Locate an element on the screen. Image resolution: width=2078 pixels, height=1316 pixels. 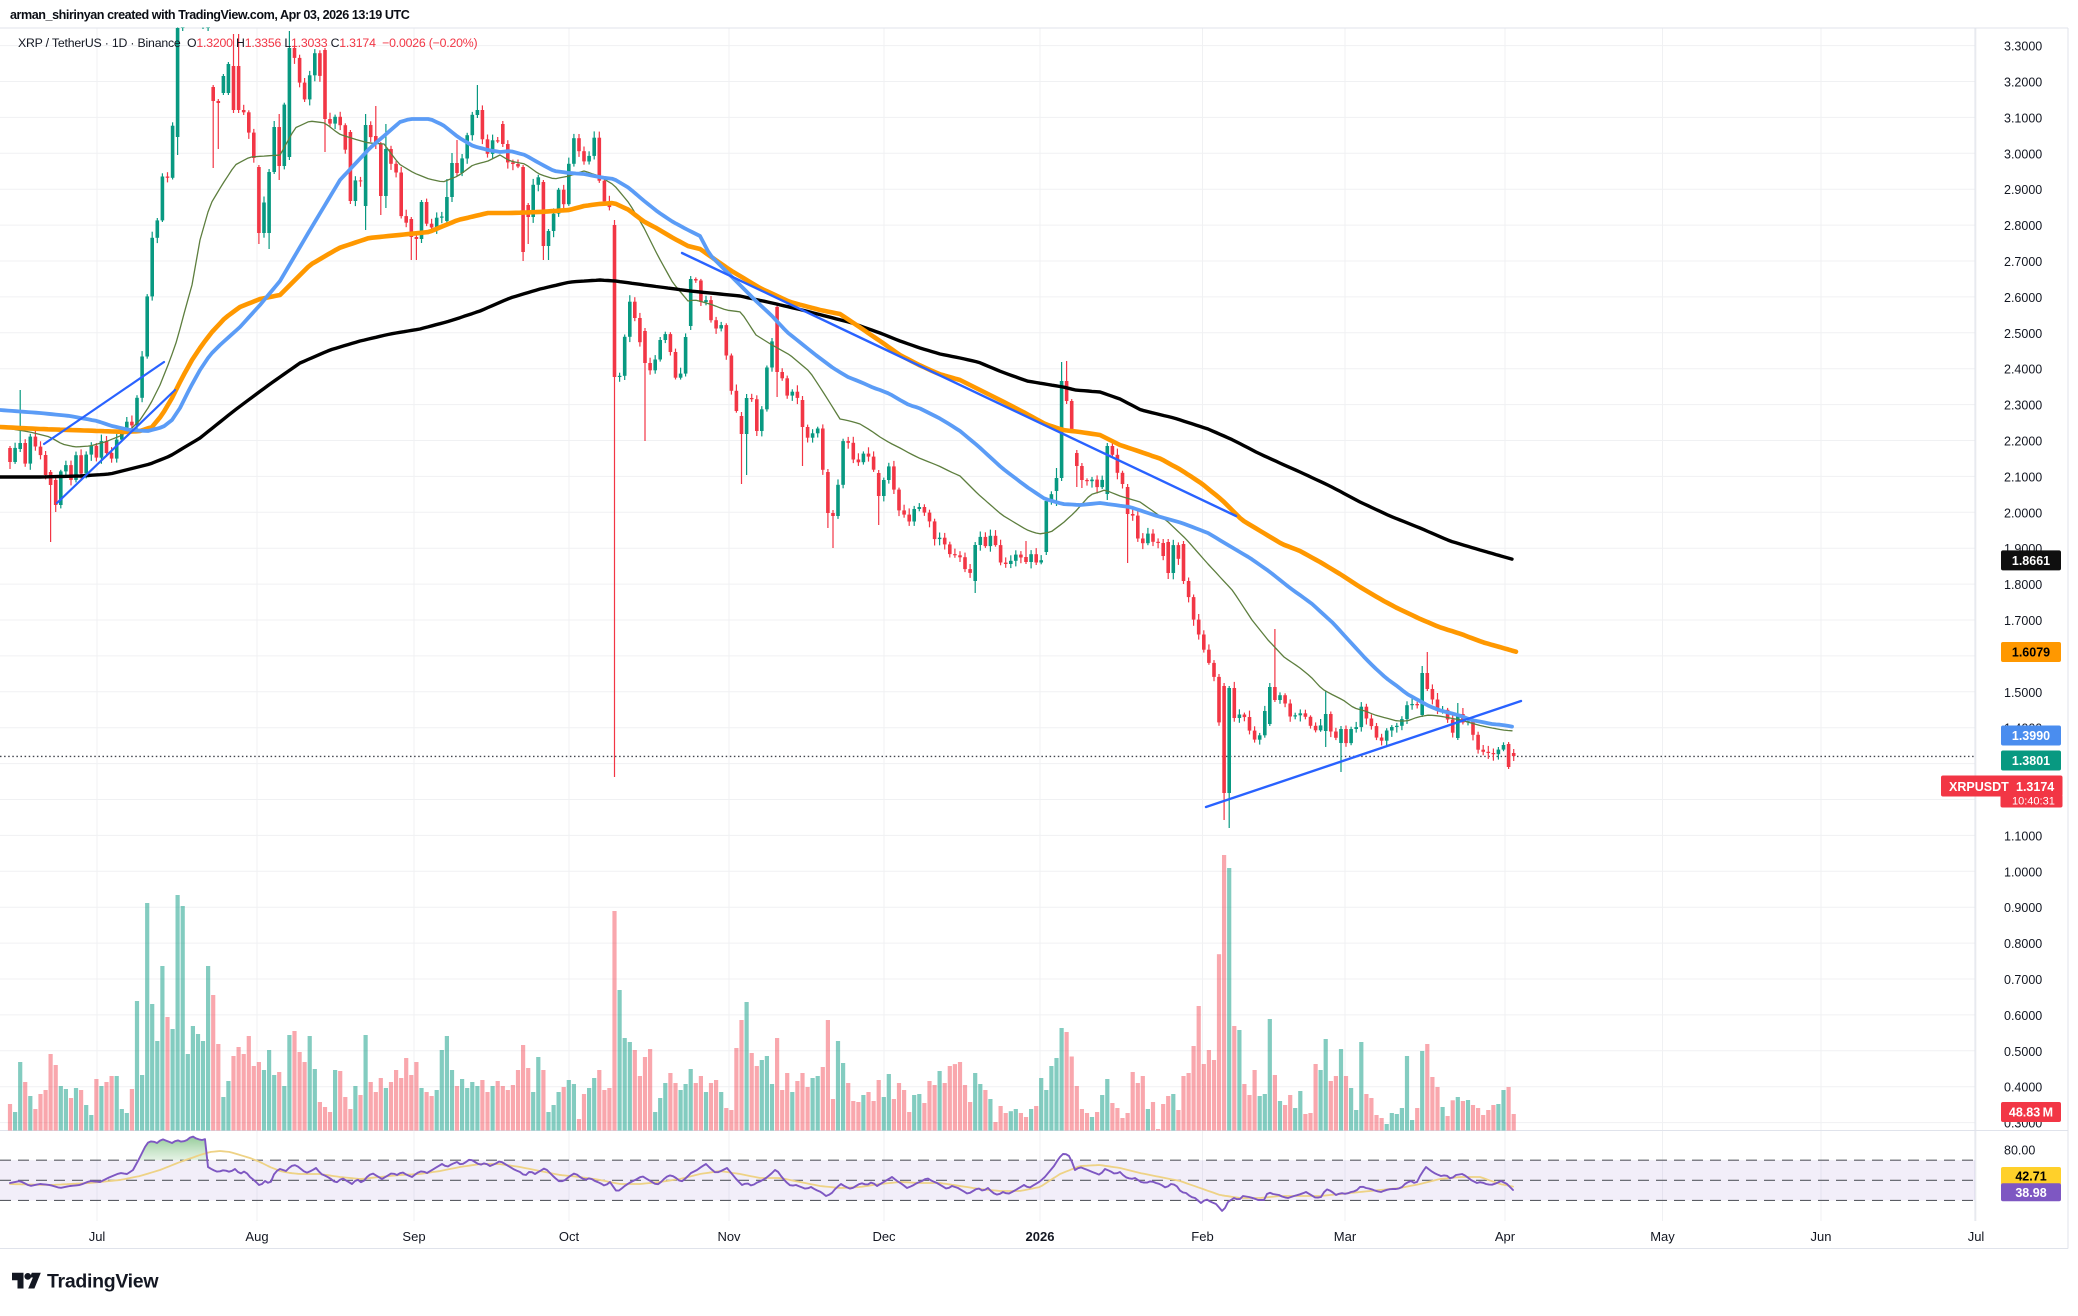
svg-text: 1.3801 is located at coordinates (2031, 761).